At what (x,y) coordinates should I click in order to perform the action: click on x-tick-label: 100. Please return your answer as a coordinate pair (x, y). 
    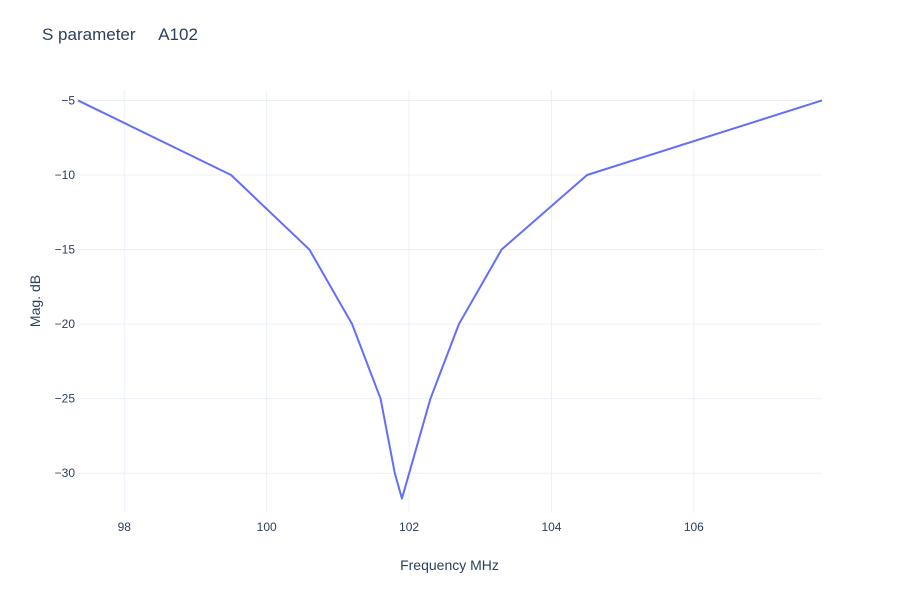
    Looking at the image, I should click on (267, 527).